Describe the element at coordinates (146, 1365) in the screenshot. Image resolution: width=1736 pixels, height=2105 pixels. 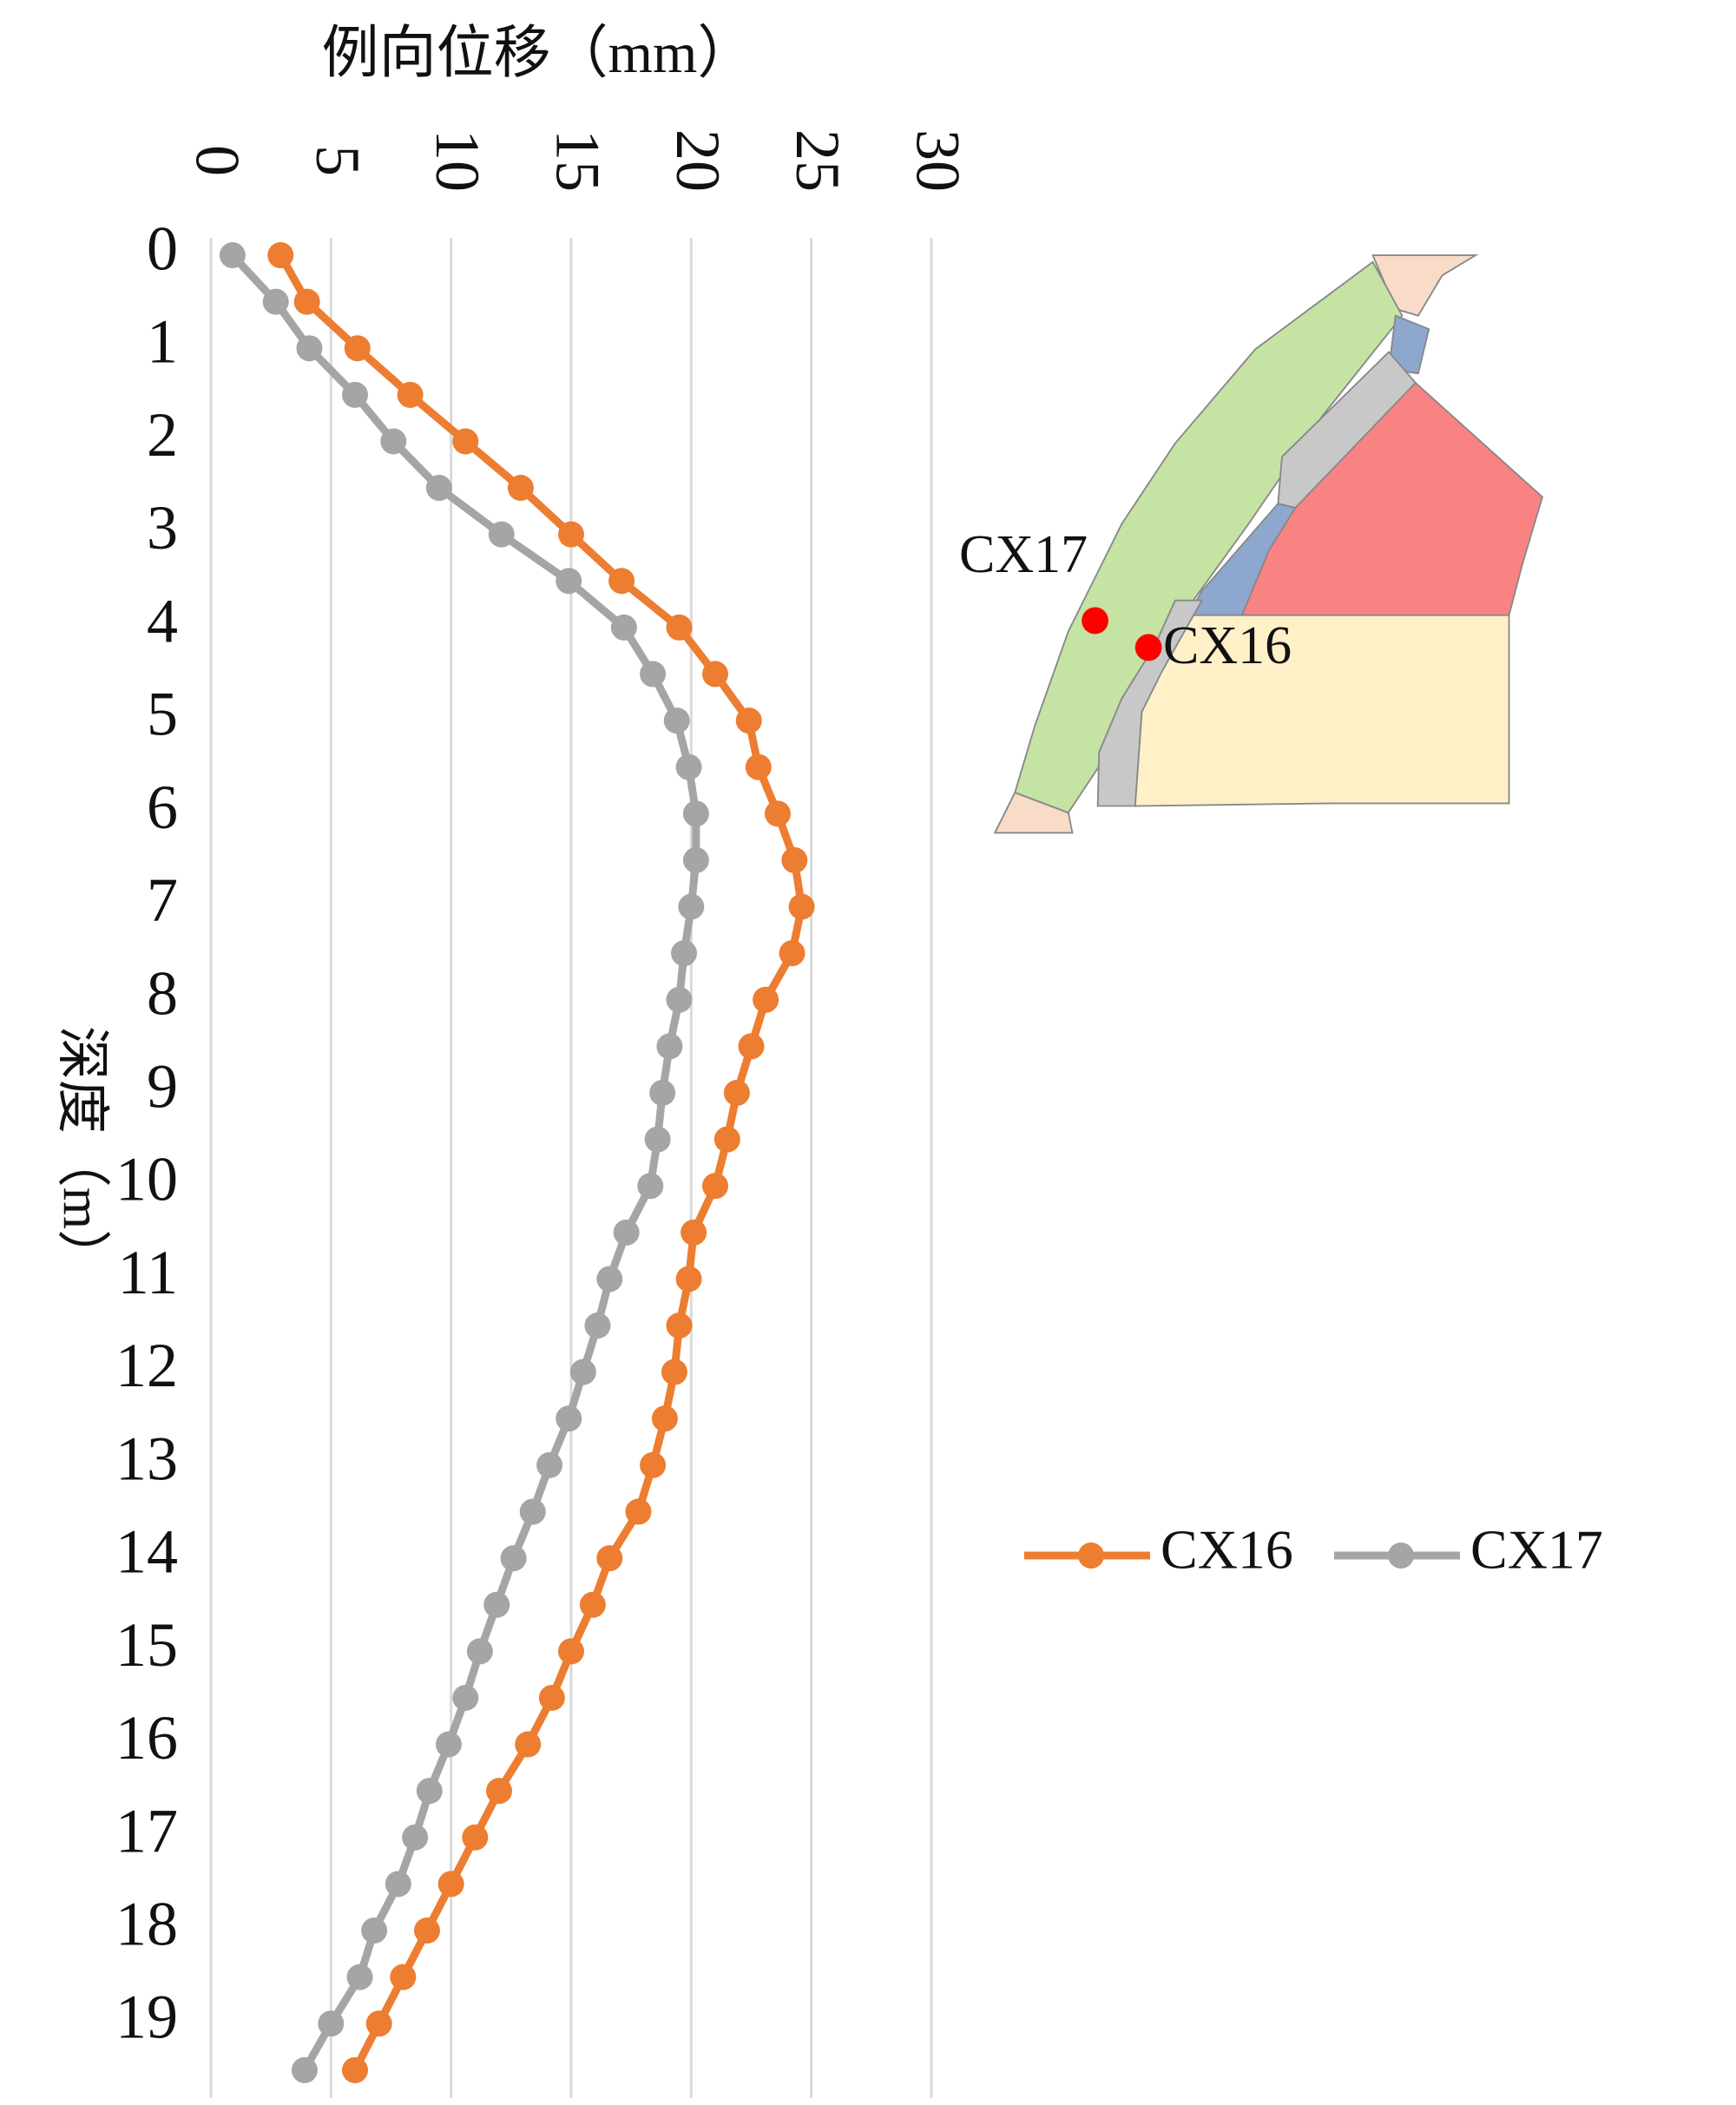
I see `y-tick-label: 12` at that location.